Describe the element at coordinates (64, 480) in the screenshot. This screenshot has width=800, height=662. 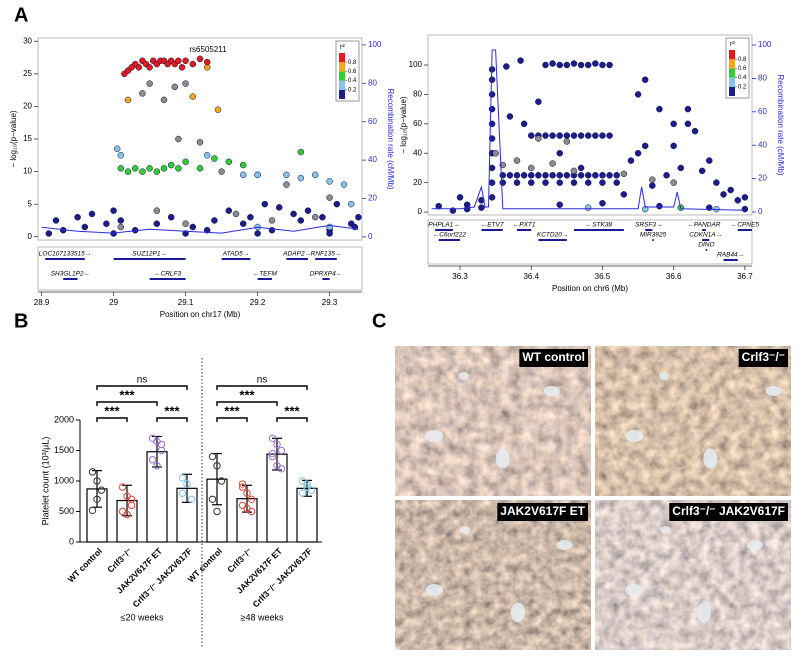
I see `y-tick-label: 1000` at that location.